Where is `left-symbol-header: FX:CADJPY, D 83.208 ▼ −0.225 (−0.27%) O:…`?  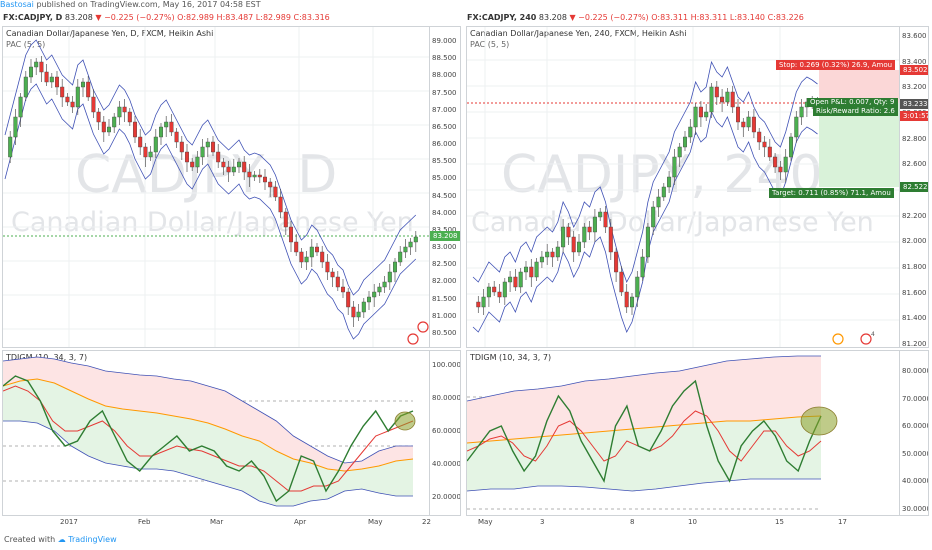
left-symbol-header: FX:CADJPY, D 83.208 ▼ −0.225 (−0.27%) O:… is located at coordinates (166, 18).